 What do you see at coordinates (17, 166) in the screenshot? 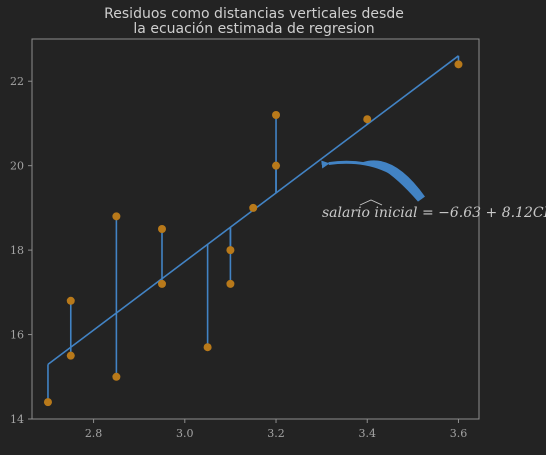
I see `y-tick-label: 20` at bounding box center [17, 166].